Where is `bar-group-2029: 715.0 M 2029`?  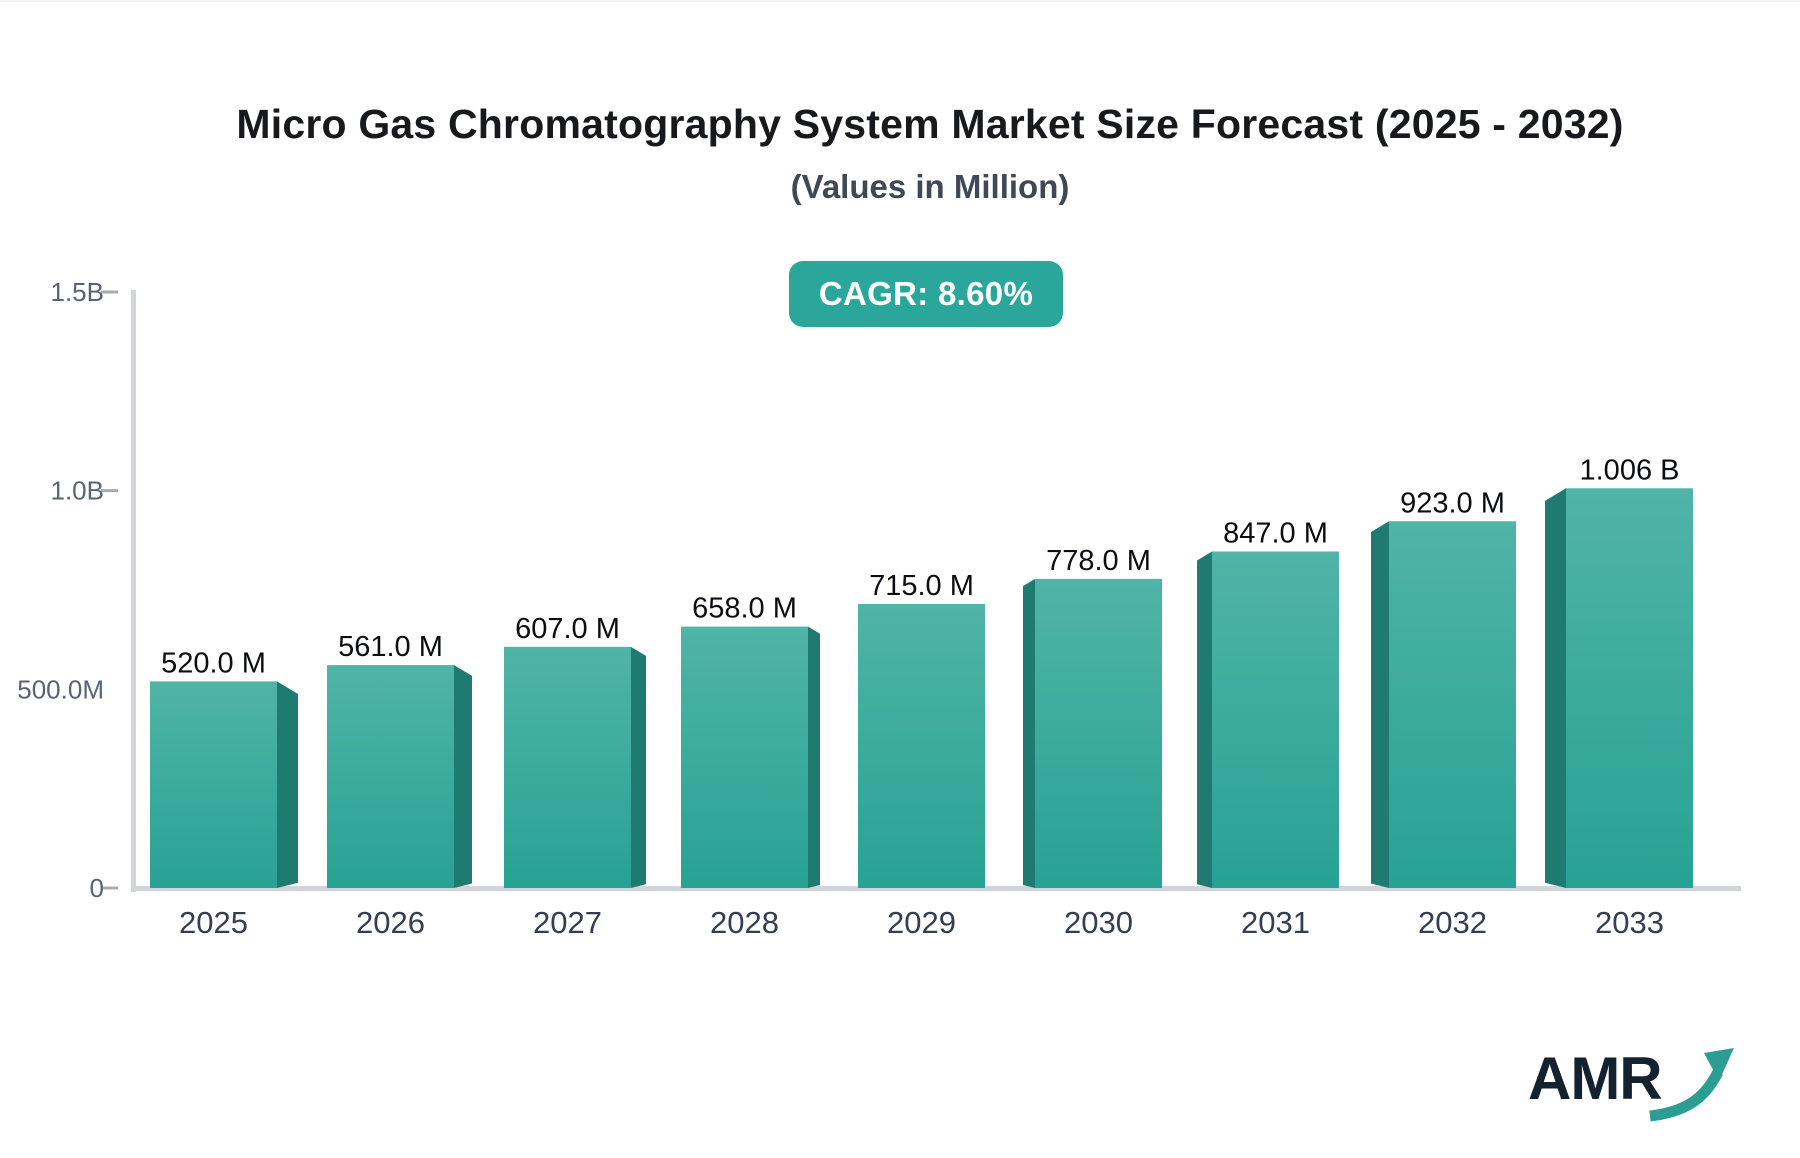
bar-group-2029: 715.0 M 2029 is located at coordinates (921, 755).